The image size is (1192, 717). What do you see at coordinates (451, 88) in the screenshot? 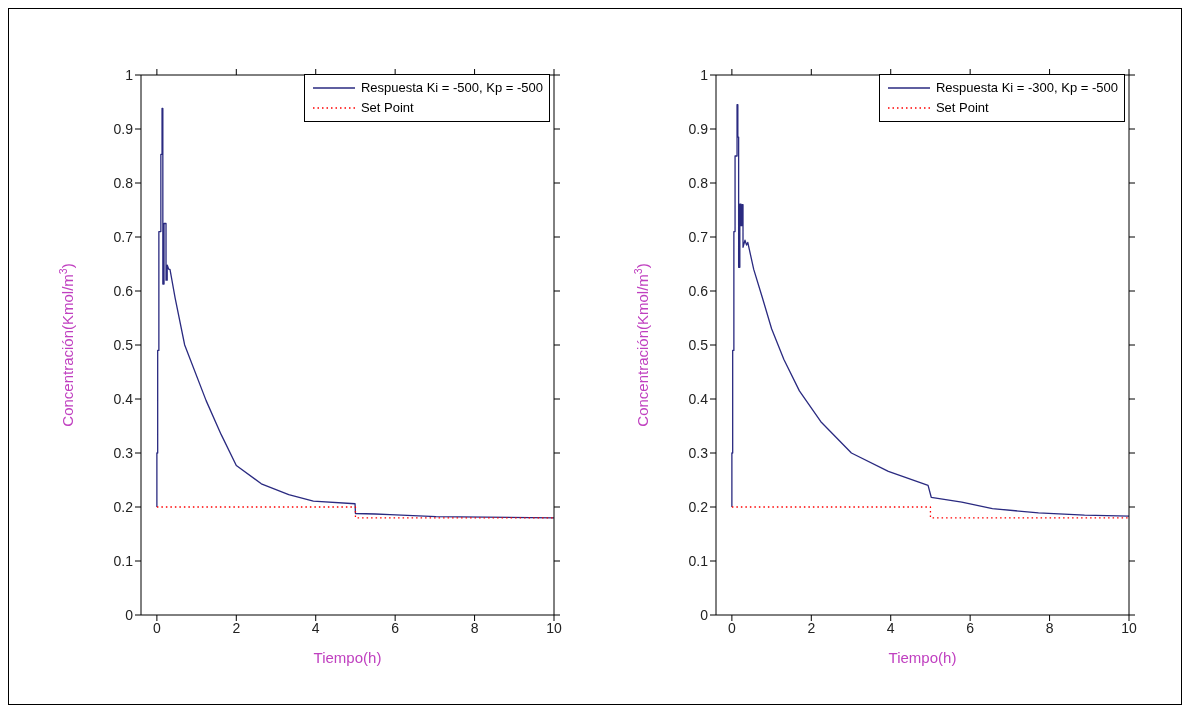
I see `legend-label: Respuesta Ki = -500, Kp = -500` at bounding box center [451, 88].